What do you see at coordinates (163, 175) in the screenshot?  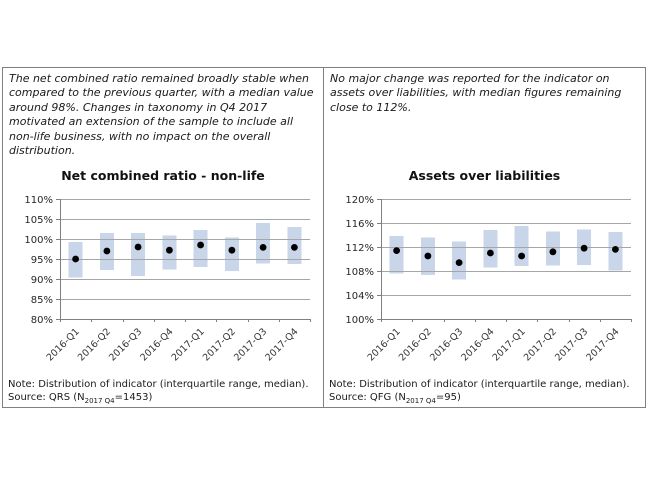 I see `chart-title: Net combined ratio - non-life` at bounding box center [163, 175].